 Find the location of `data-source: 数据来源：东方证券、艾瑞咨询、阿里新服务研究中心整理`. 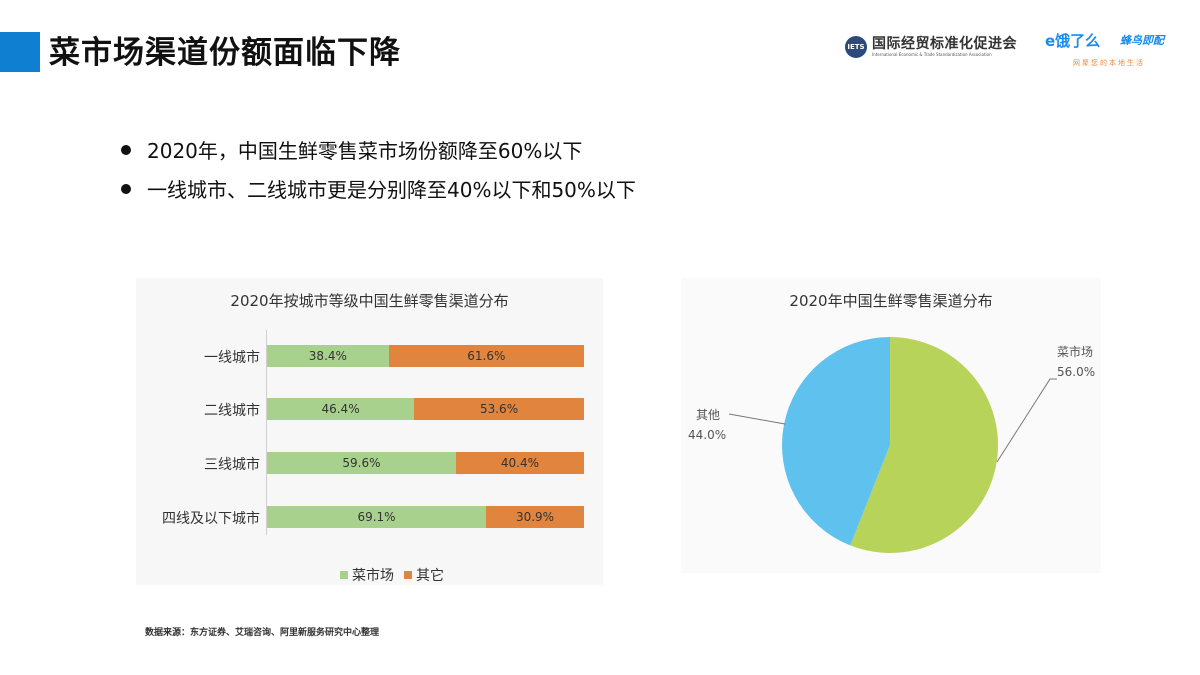

data-source: 数据来源：东方证券、艾瑞咨询、阿里新服务研究中心整理 is located at coordinates (262, 633).